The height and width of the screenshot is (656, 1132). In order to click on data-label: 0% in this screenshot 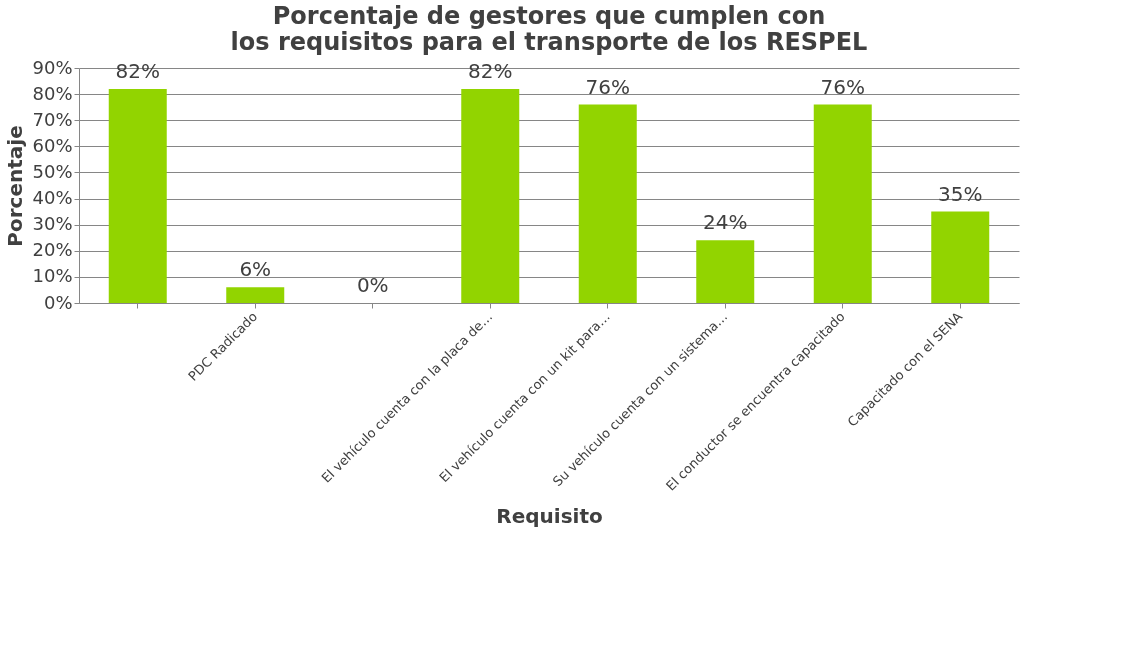, I will do `click(372, 285)`.